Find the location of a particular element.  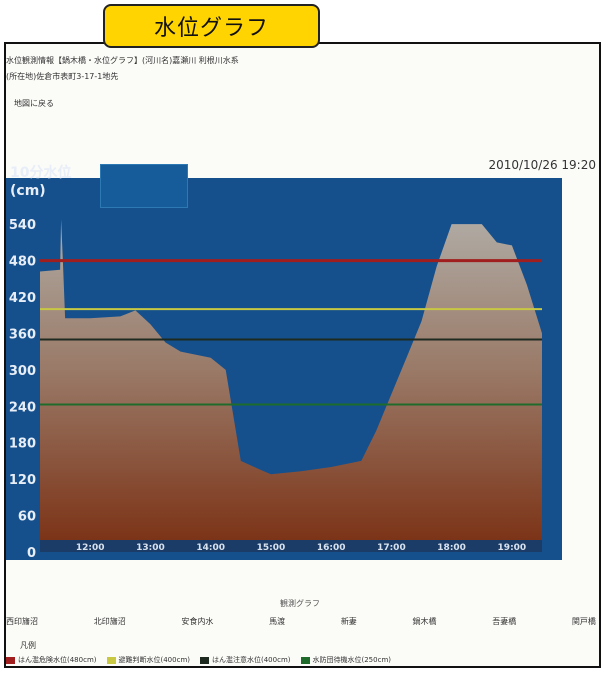

x-tick-label: 15:00 is located at coordinates (271, 548).